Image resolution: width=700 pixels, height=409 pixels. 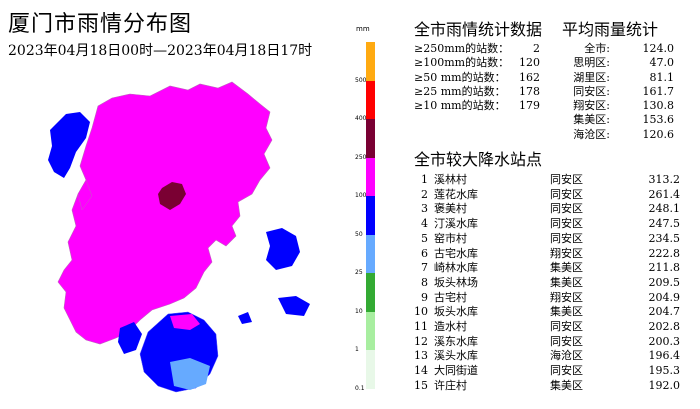 I want to click on legend-tick-label: 25, so click(x=359, y=272).